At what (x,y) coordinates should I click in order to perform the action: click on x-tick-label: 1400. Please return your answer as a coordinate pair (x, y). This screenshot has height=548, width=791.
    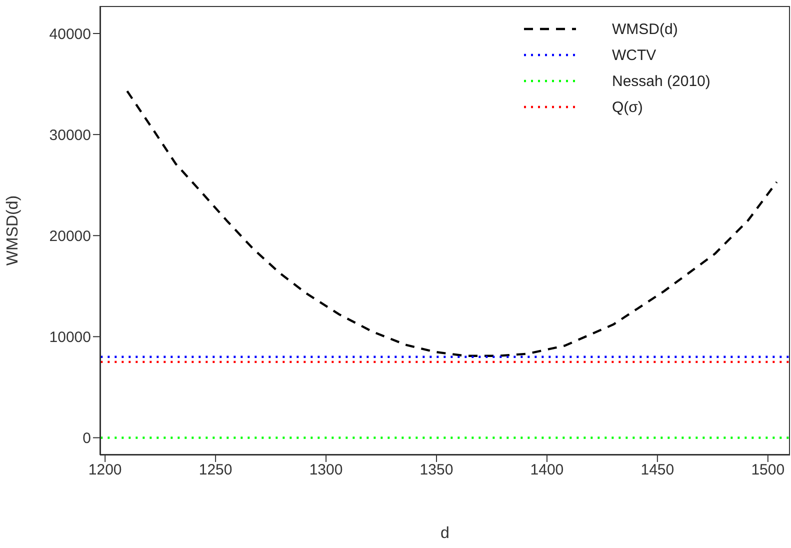
    Looking at the image, I should click on (547, 470).